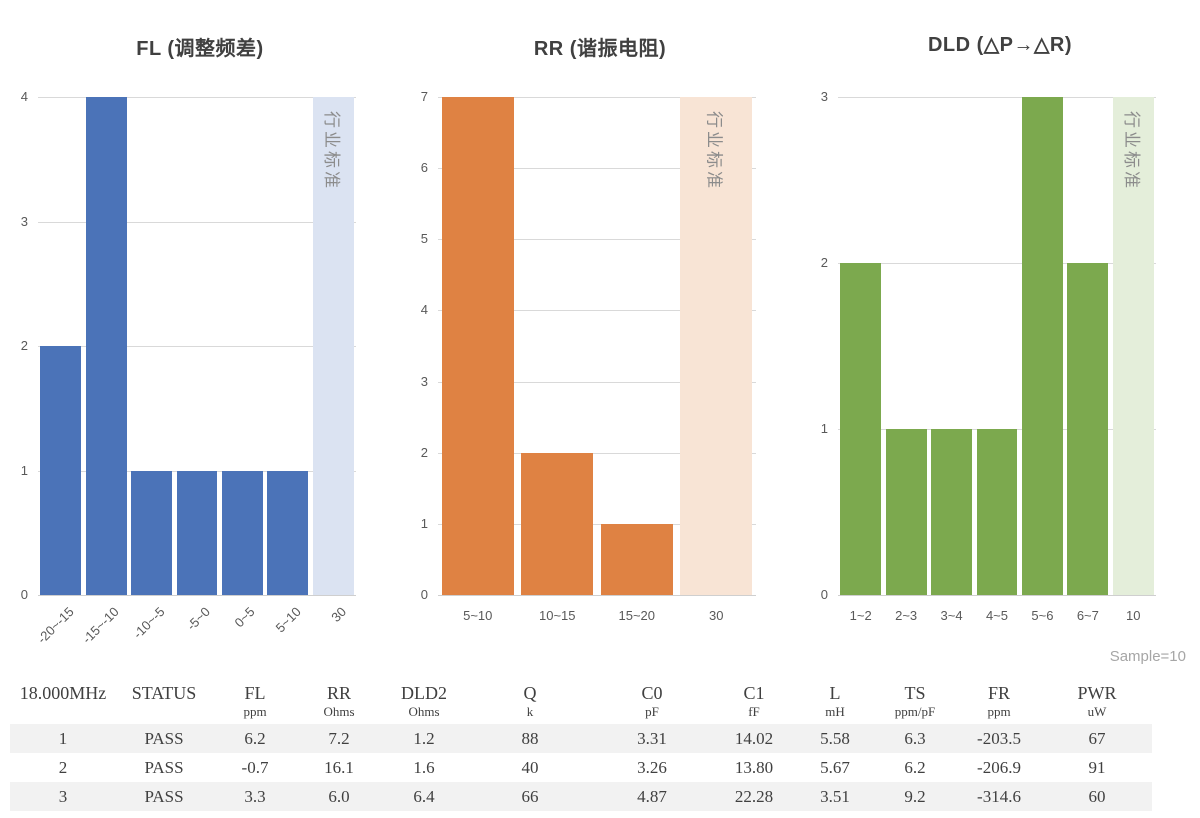  I want to click on value-cell: -203.5, so click(999, 738).